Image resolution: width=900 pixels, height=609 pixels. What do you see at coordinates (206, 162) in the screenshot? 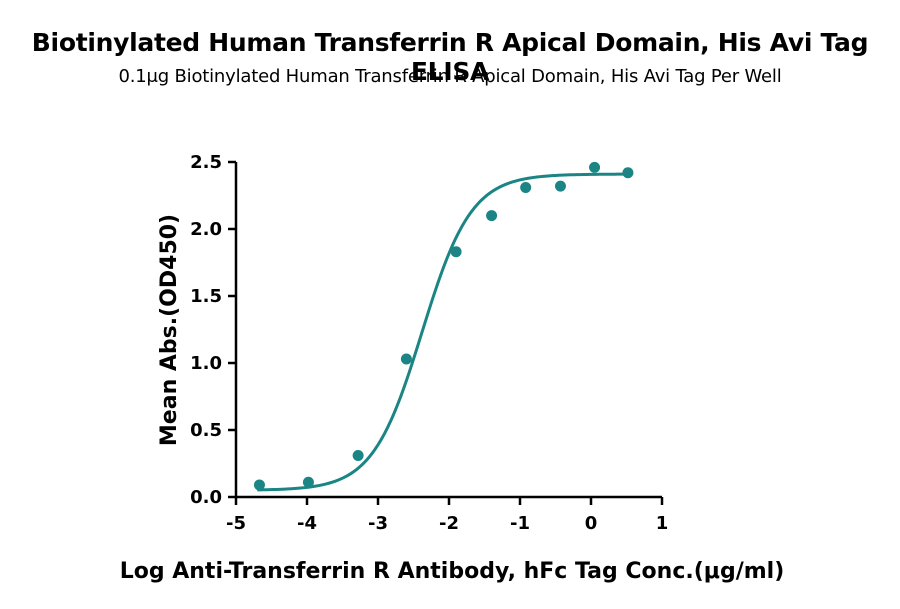
I see `y-tick-label: 2.5` at bounding box center [206, 162].